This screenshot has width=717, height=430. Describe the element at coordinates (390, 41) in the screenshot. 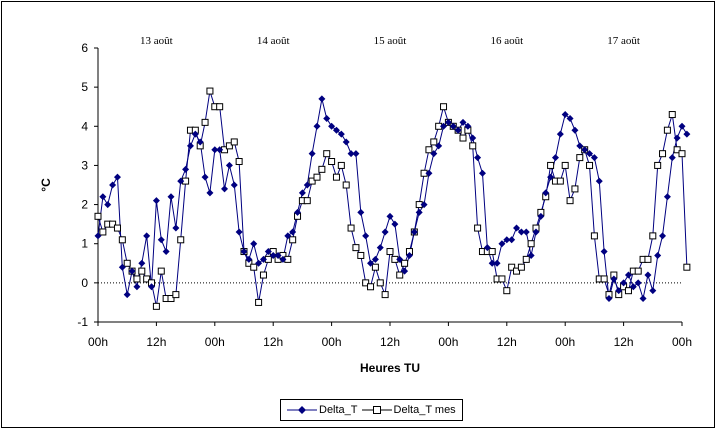

I see `date-label: 15 août` at that location.